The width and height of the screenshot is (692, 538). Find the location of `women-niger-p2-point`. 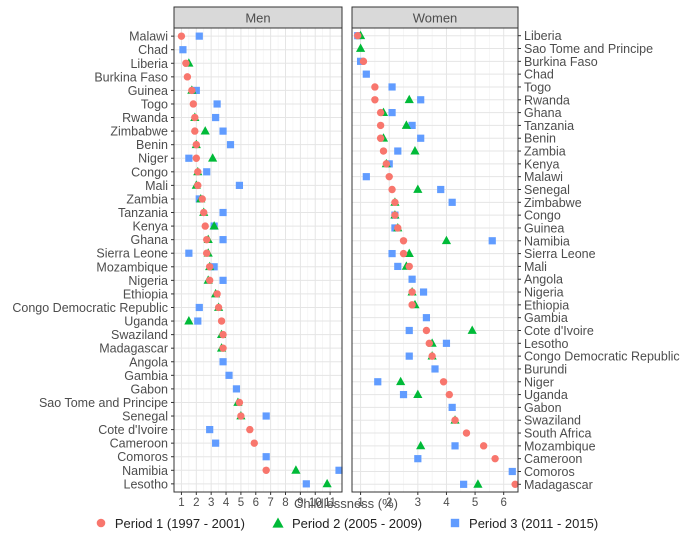

women-niger-p2-point is located at coordinates (401, 381).